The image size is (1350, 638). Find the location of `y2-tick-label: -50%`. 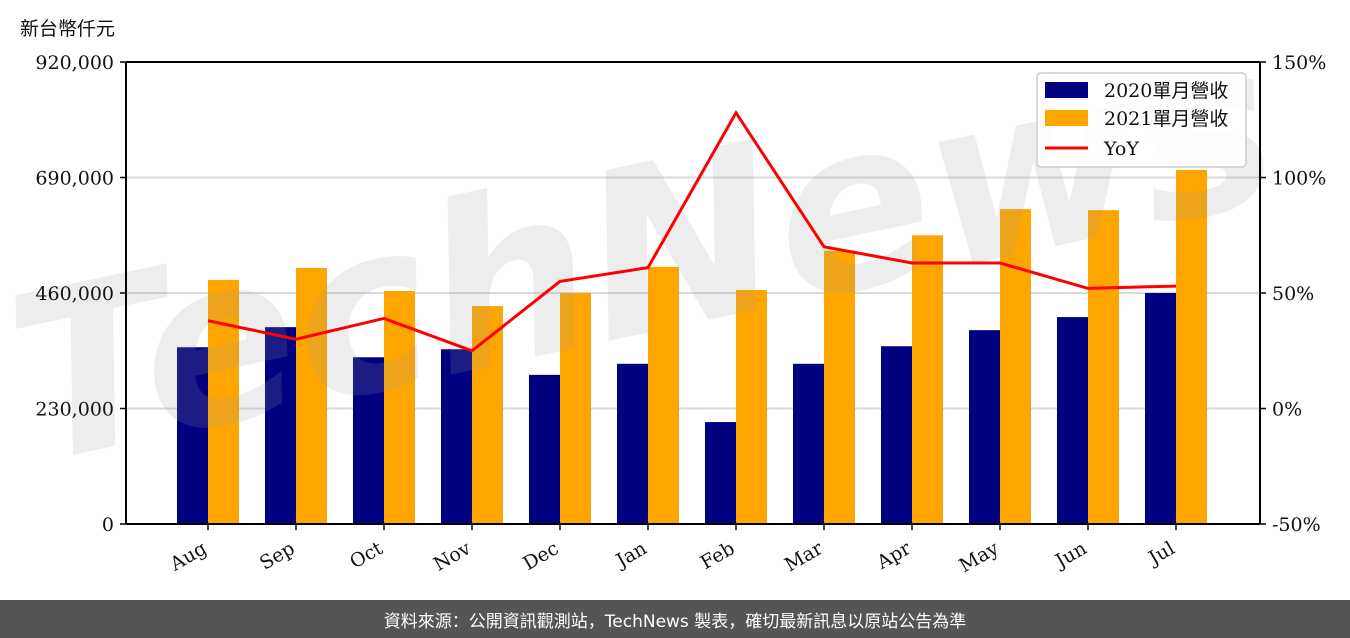

y2-tick-label: -50% is located at coordinates (1296, 525).